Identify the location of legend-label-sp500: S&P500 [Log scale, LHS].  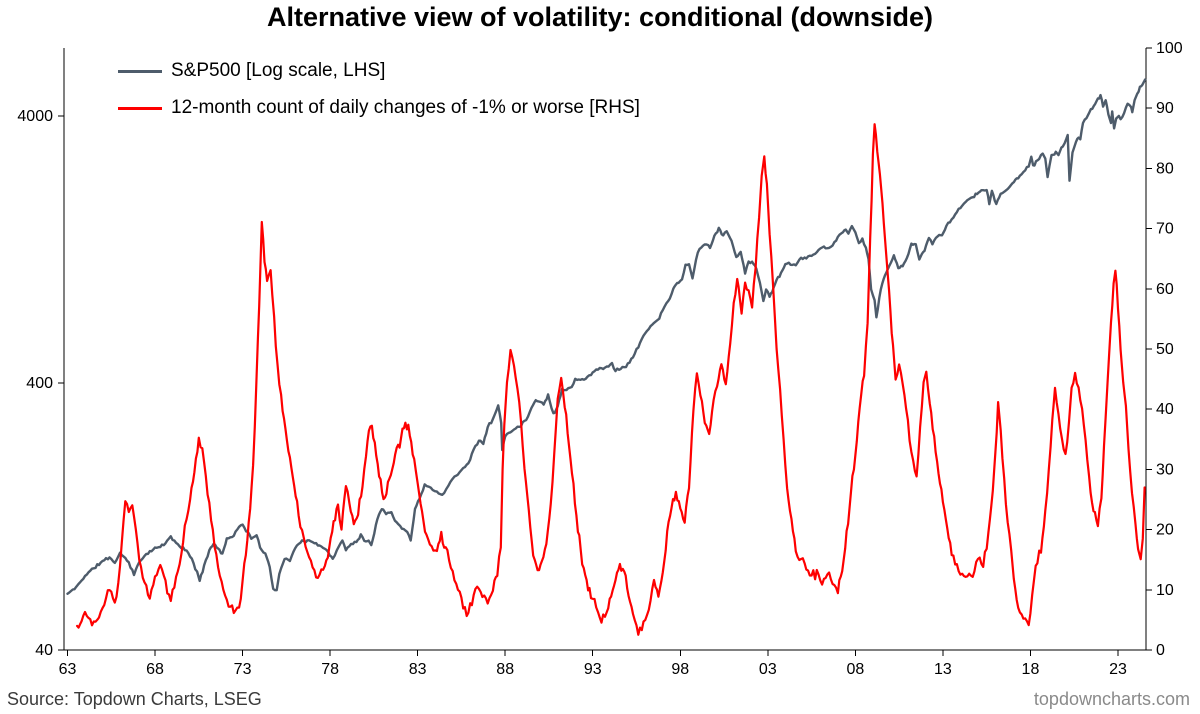
(278, 70).